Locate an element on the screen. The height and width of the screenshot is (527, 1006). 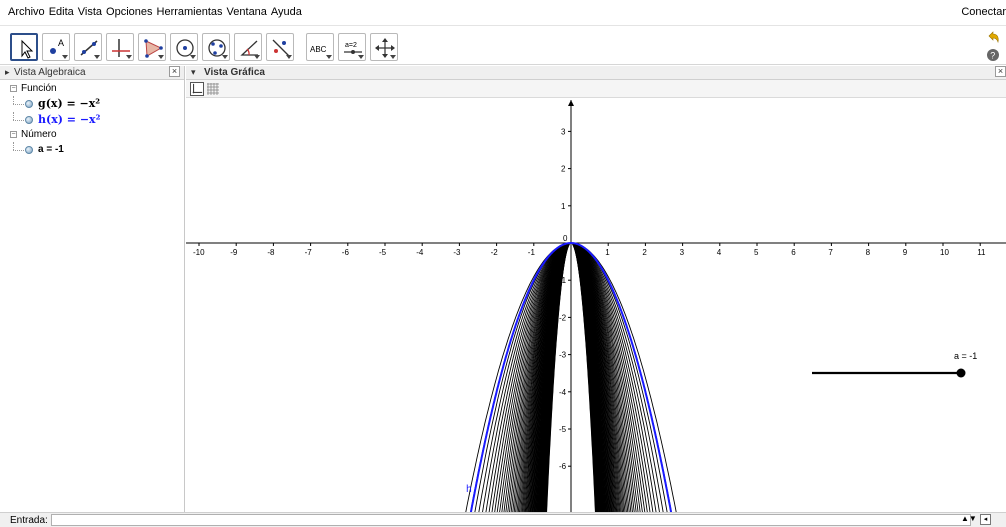
tool-line is located at coordinates (88, 47).